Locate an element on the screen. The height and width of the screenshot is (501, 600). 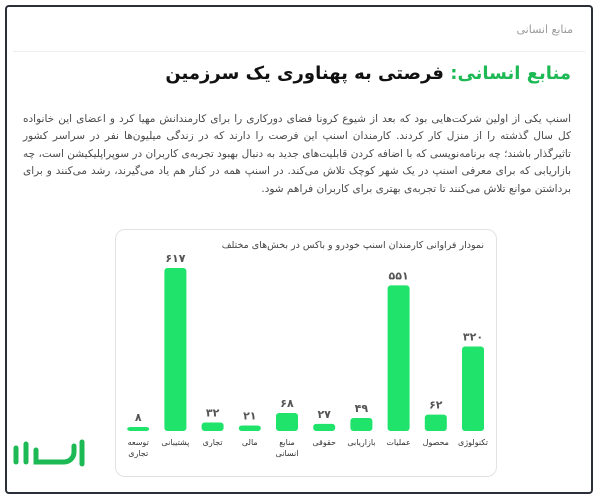
page-title: منابع انسانی: فرصتی به پهناوری یک سرزمین is located at coordinates (368, 73).